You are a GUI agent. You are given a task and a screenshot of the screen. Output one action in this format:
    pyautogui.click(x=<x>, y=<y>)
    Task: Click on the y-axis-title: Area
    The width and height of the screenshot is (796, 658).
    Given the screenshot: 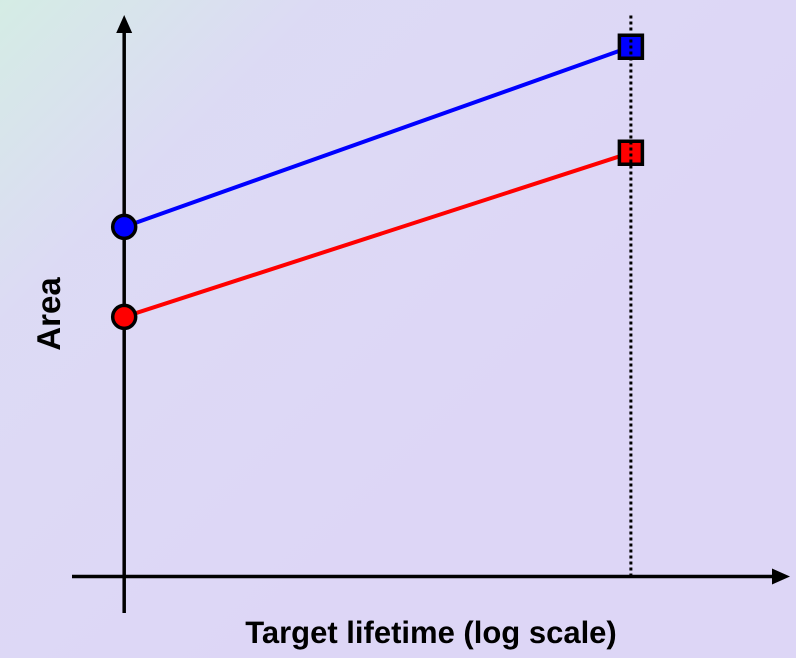 What is the action you would take?
    pyautogui.click(x=48, y=313)
    